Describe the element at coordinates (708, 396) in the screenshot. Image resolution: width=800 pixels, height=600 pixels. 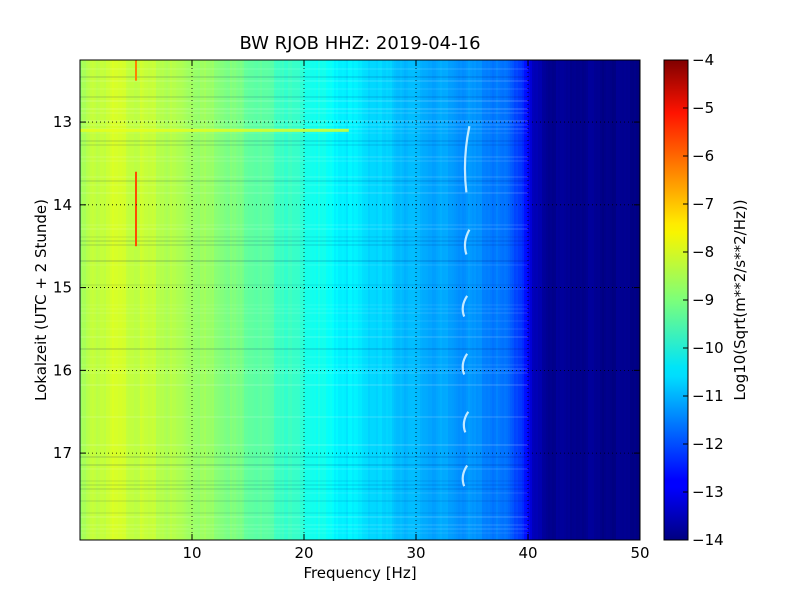
I see `colorbar-tick-label: −11` at that location.